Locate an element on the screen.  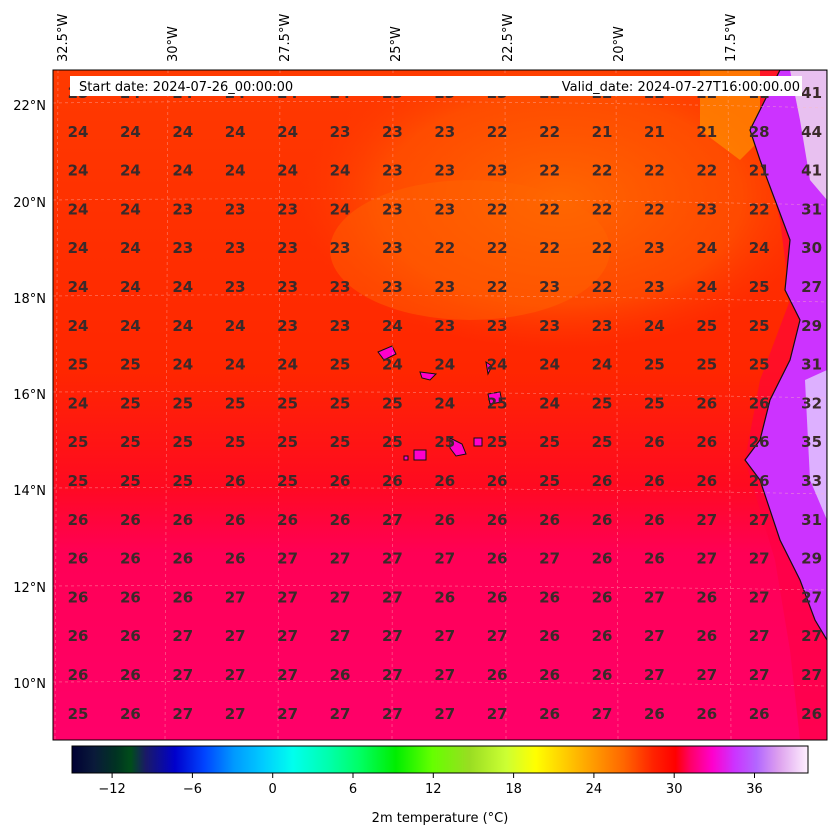
grid-value: 44 is located at coordinates (811, 132).